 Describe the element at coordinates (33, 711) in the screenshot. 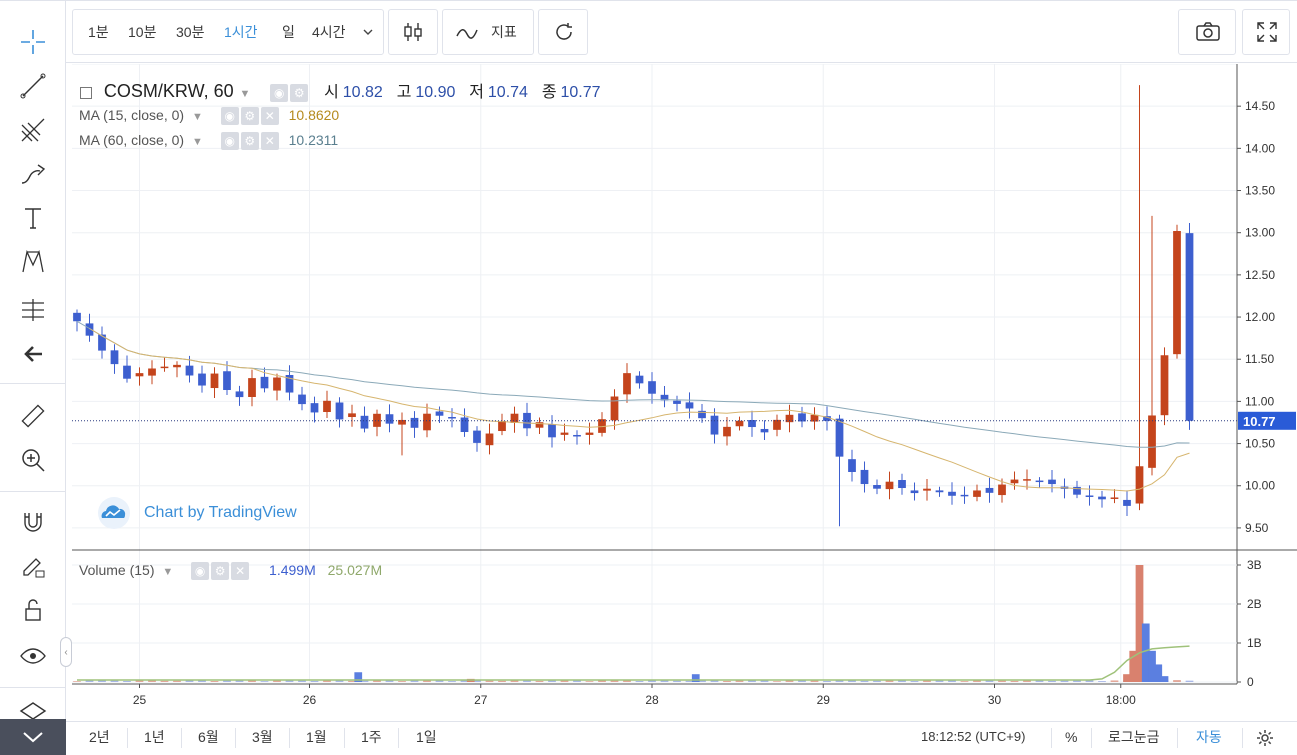

I see `layers-icon` at that location.